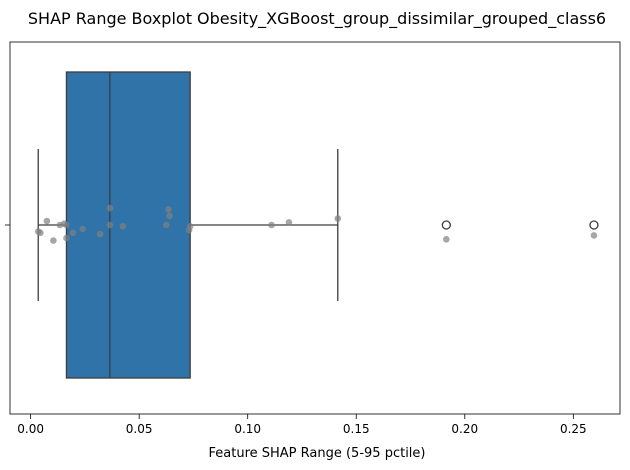  Describe the element at coordinates (464, 429) in the screenshot. I see `x-tick-label: 0.20` at that location.